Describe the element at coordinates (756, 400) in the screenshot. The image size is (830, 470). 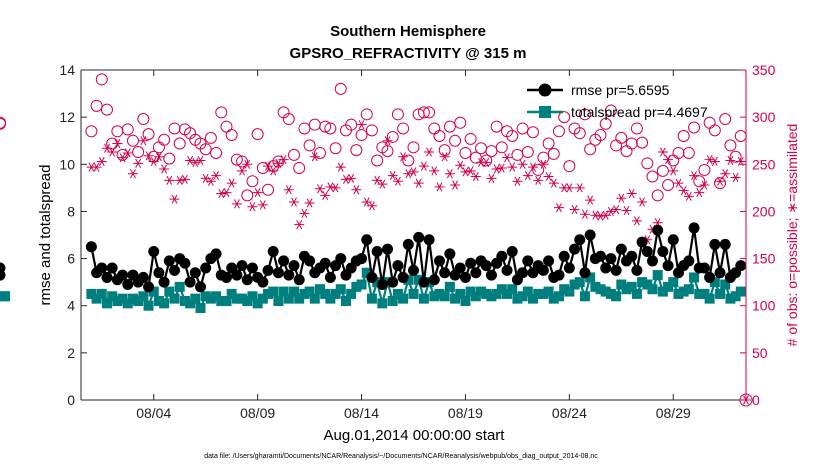
I see `y2-tick-label: 0` at that location.